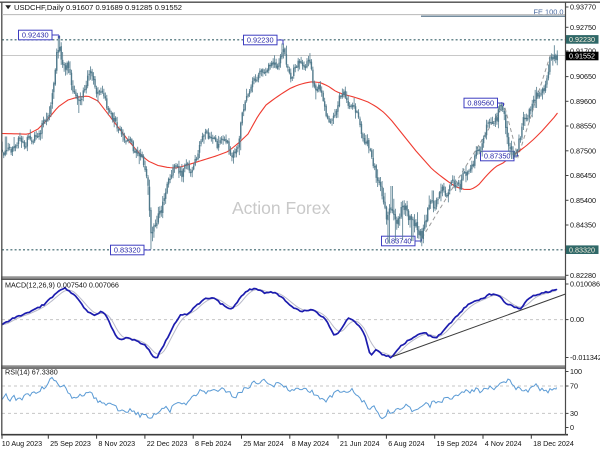  Describe the element at coordinates (31, 371) in the screenshot. I see `svg-text: RSI(14) 67.3380` at that location.